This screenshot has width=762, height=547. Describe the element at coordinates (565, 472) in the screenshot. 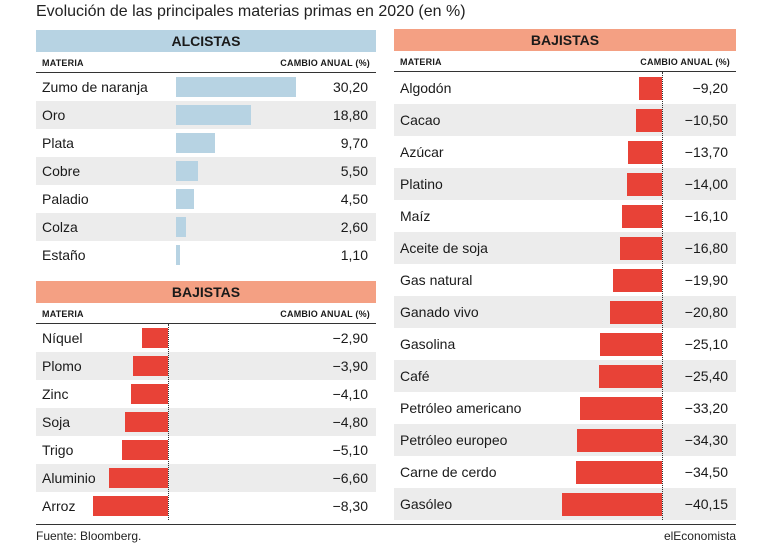

I see `table-row: Carne de cerdo −34,50` at that location.